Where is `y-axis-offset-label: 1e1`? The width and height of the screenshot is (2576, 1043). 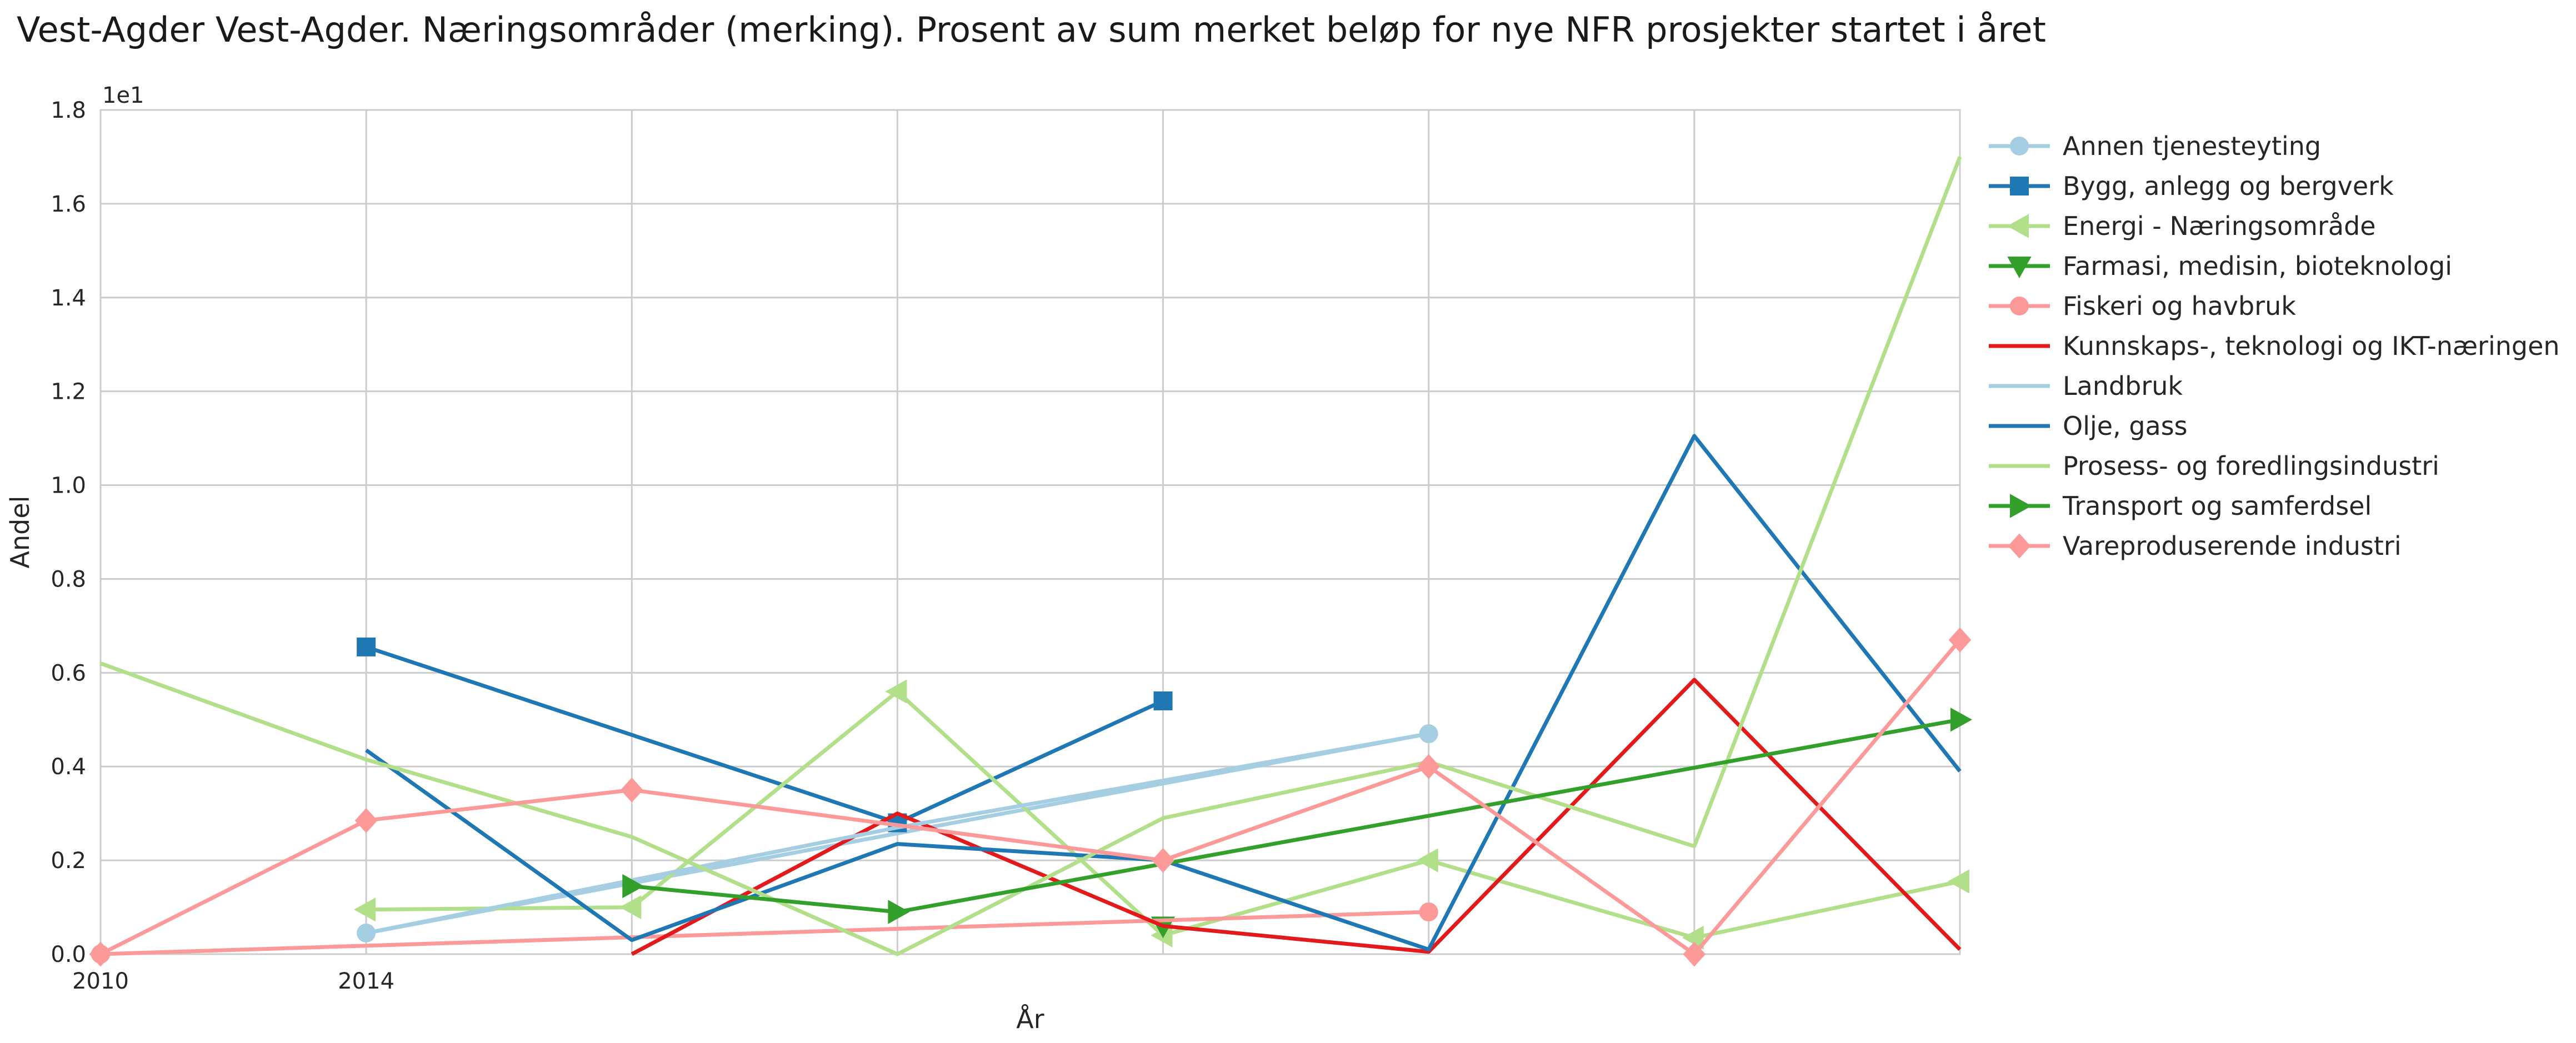
y-axis-offset-label: 1e1 is located at coordinates (123, 95).